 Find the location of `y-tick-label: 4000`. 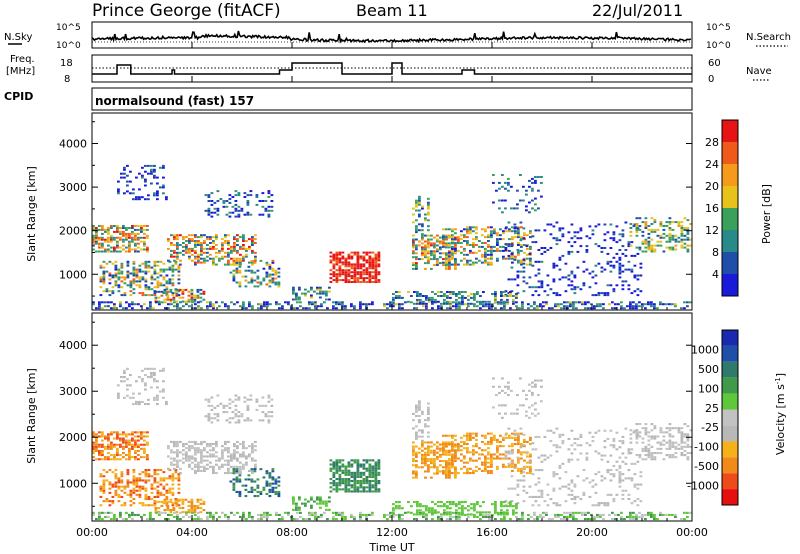

y-tick-label: 4000 is located at coordinates (73, 144).